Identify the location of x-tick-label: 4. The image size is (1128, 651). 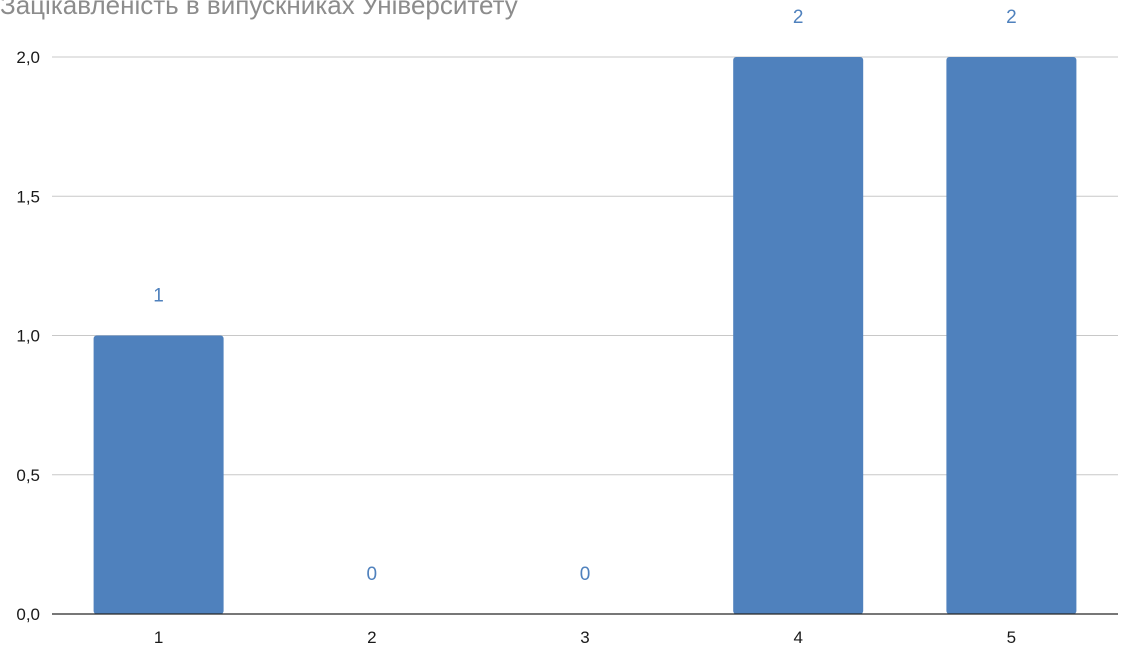
(797, 637).